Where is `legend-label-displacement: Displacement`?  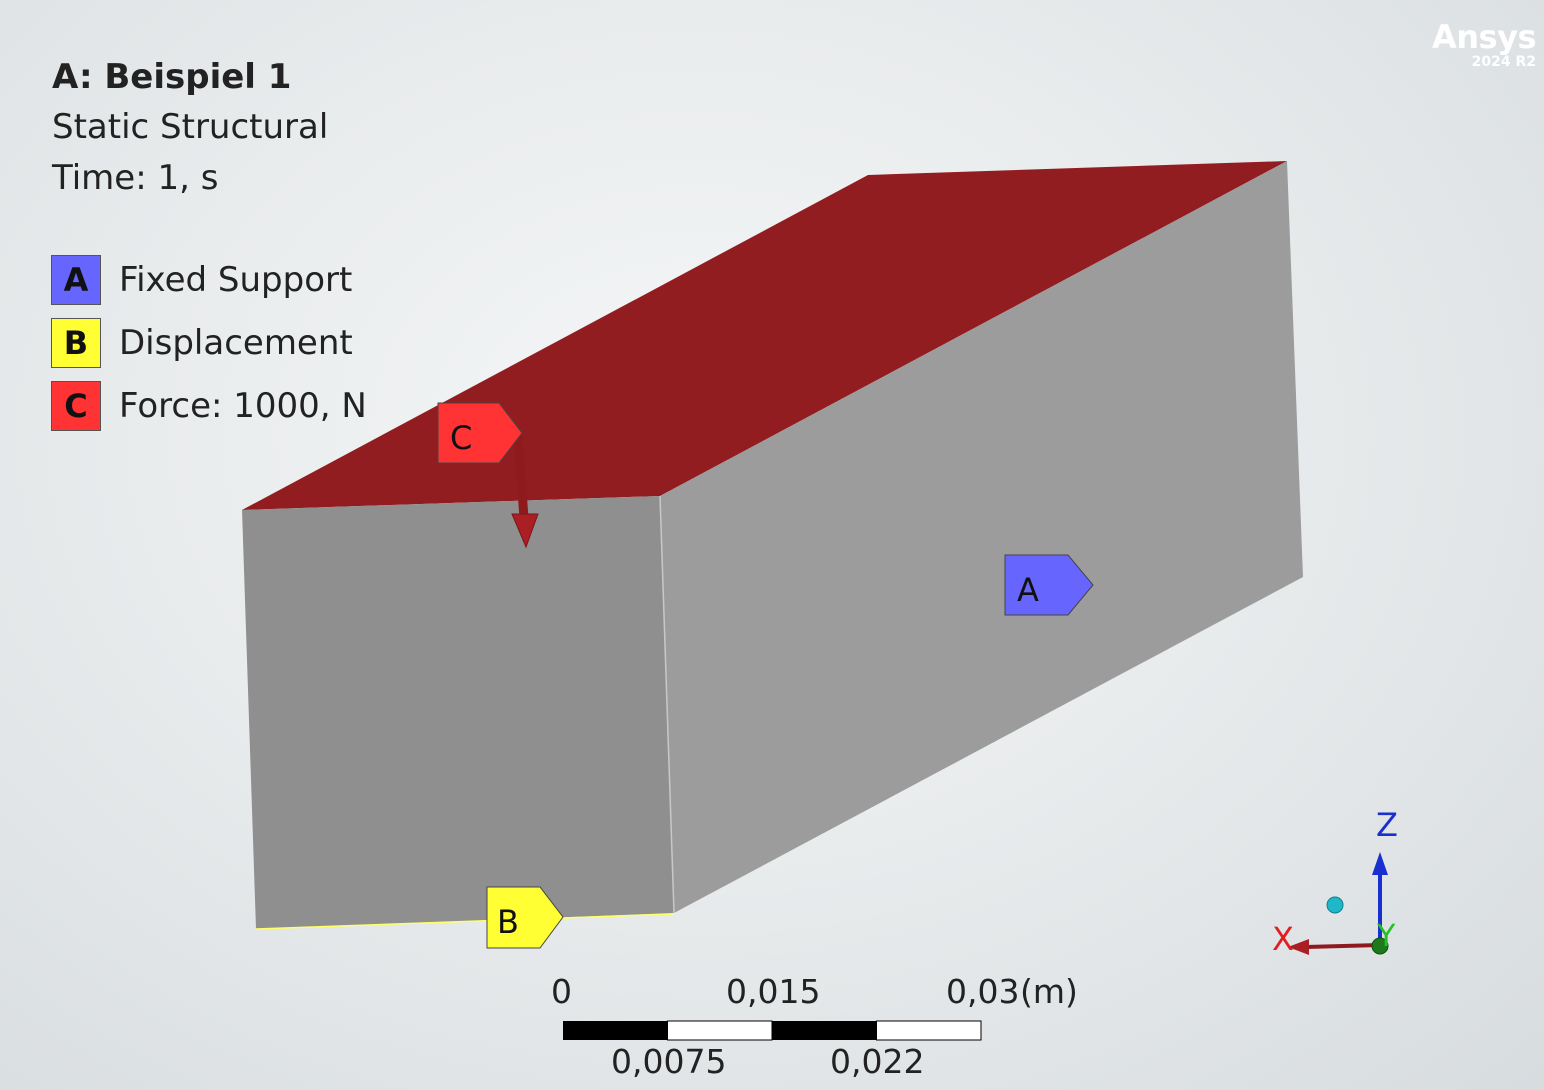 legend-label-displacement: Displacement is located at coordinates (236, 343).